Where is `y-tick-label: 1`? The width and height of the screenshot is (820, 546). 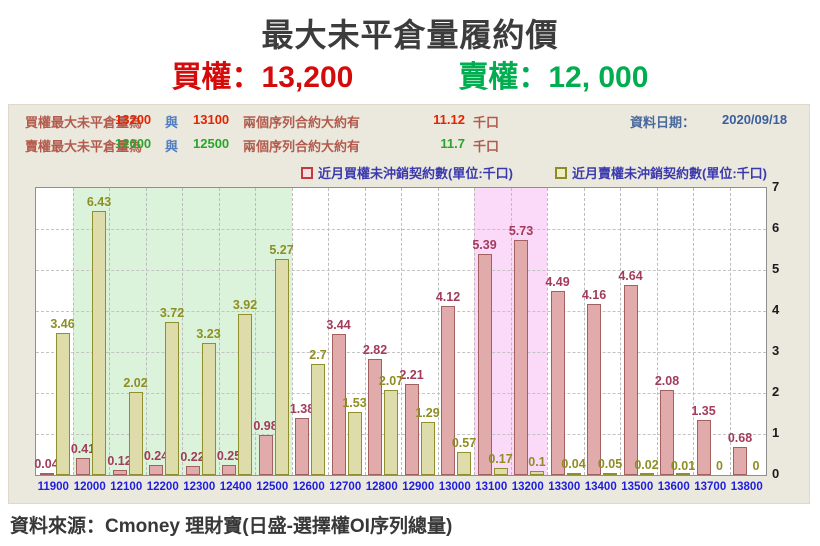
y-tick-label: 1 is located at coordinates (776, 432).